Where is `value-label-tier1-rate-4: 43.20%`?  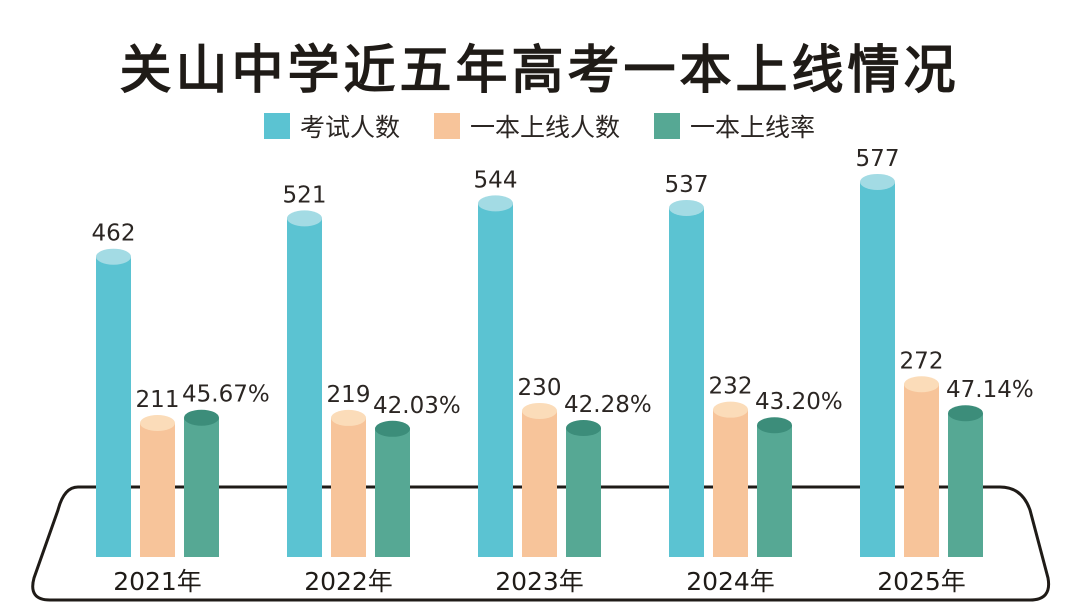
value-label-tier1-rate-4: 43.20% is located at coordinates (799, 402).